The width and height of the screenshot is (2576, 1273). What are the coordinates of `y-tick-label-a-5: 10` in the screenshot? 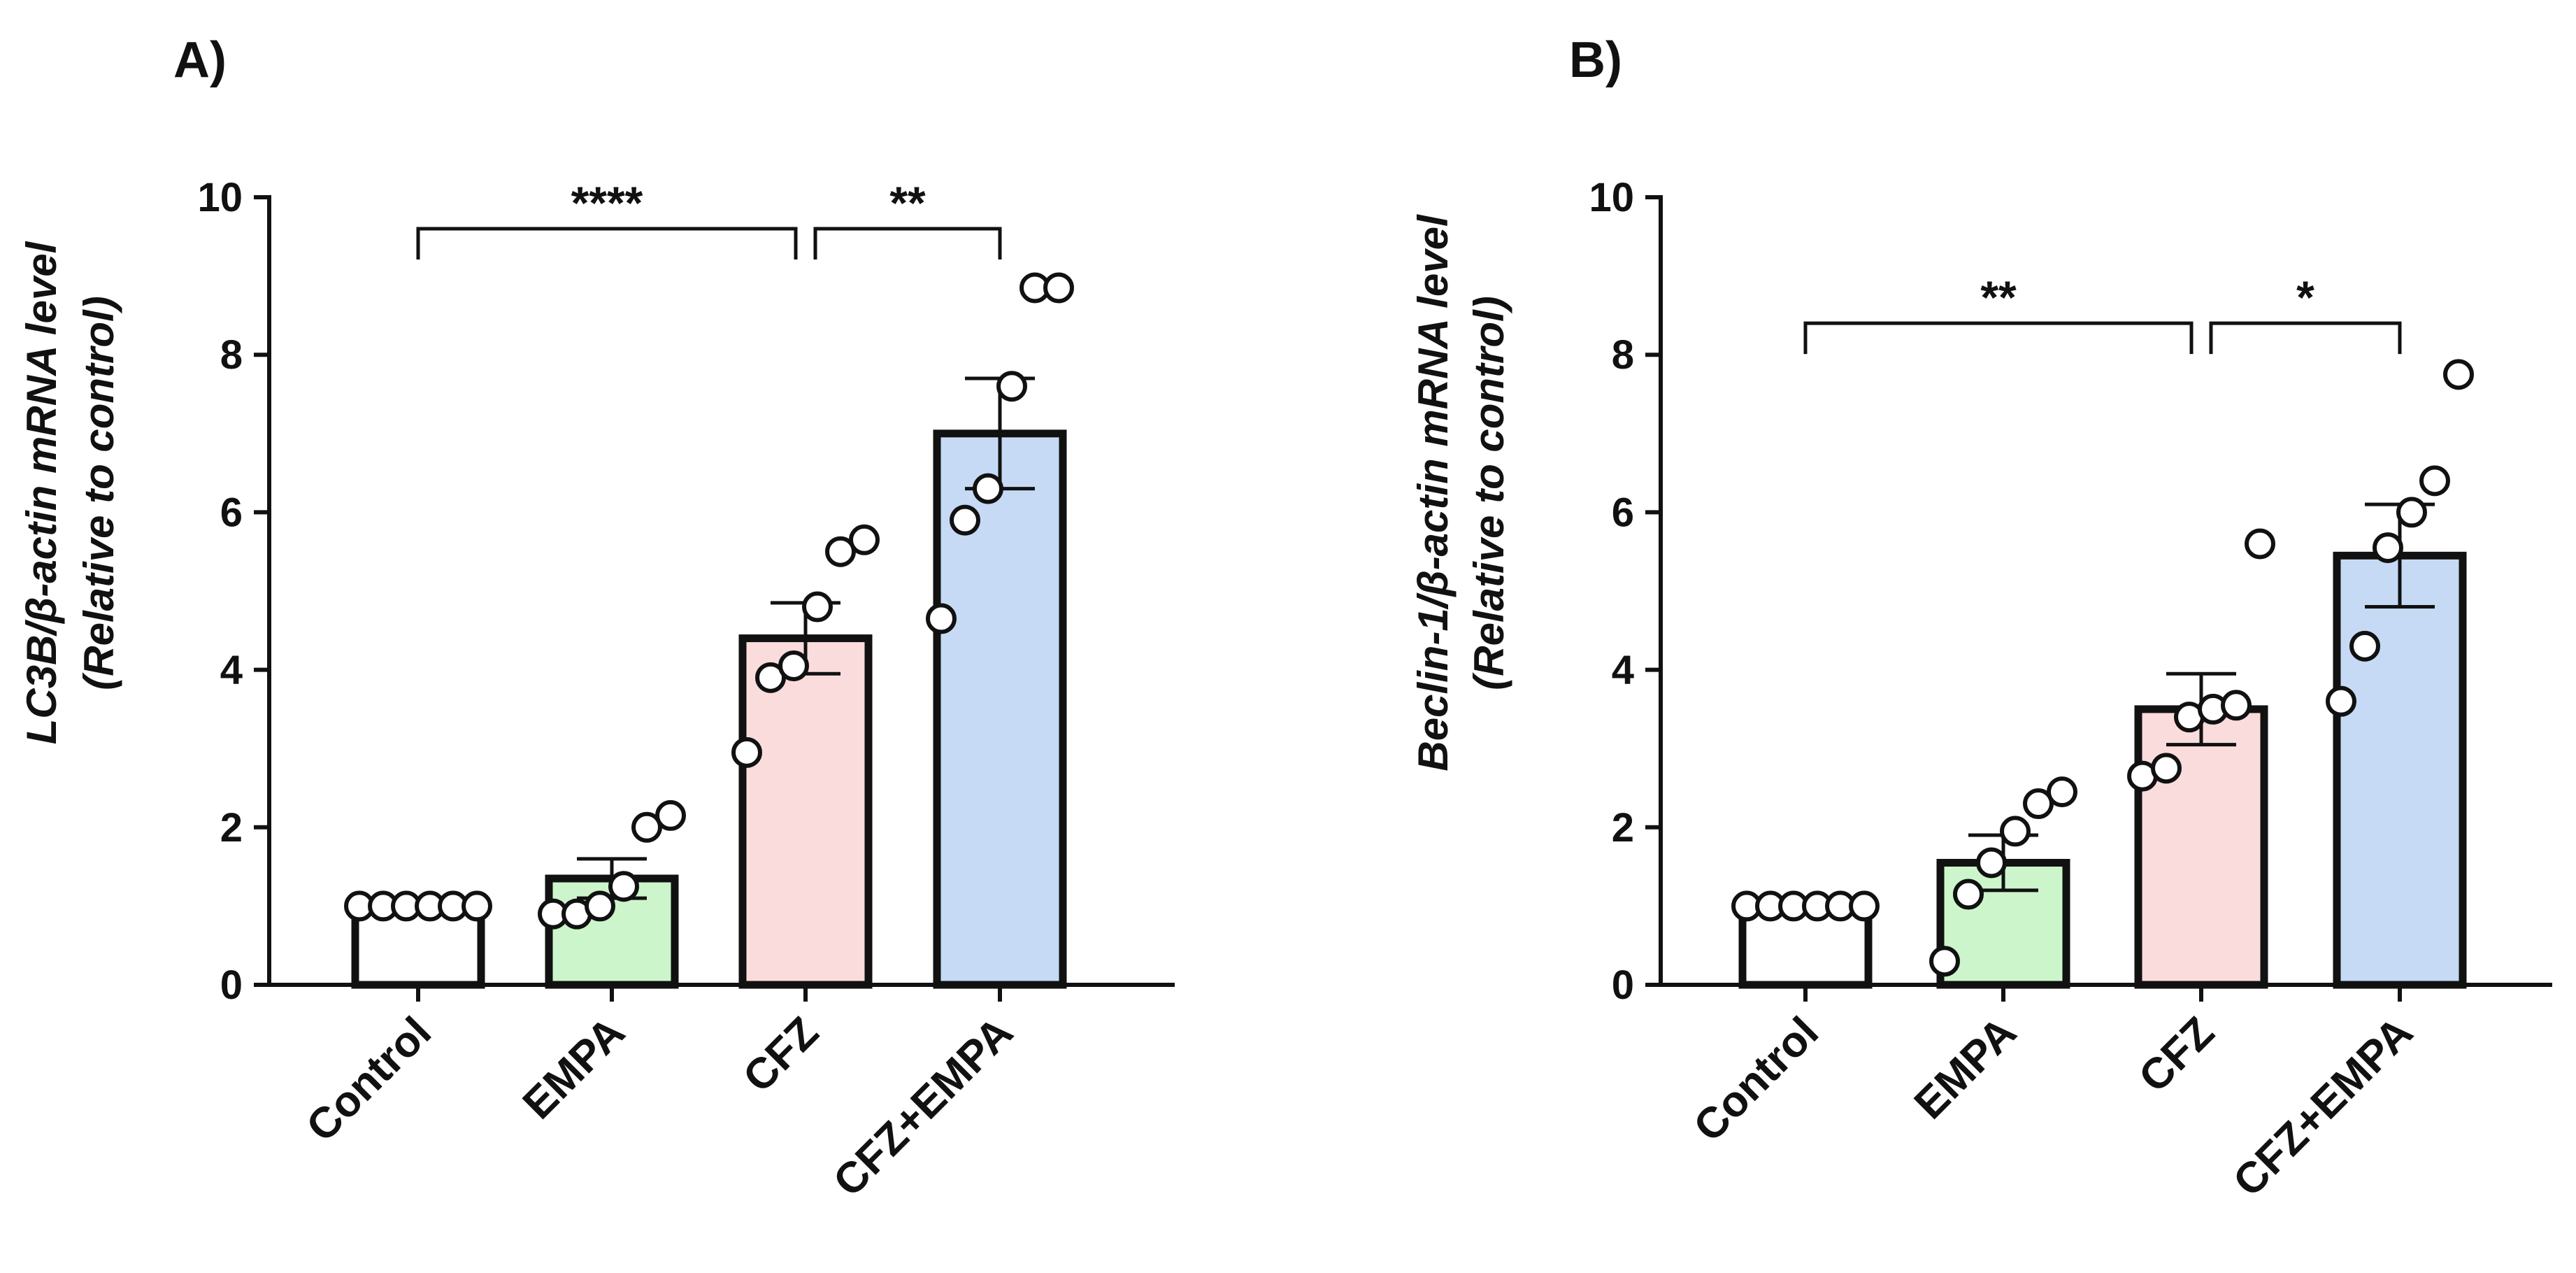 It's located at (220, 197).